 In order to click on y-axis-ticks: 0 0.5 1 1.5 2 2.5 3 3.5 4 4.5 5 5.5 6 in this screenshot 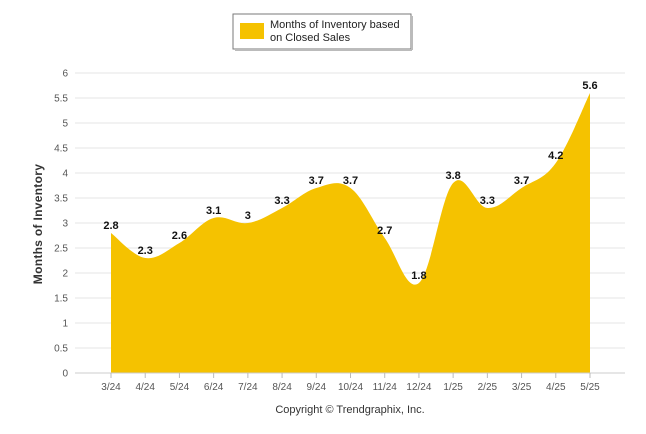, I will do `click(61, 224)`.